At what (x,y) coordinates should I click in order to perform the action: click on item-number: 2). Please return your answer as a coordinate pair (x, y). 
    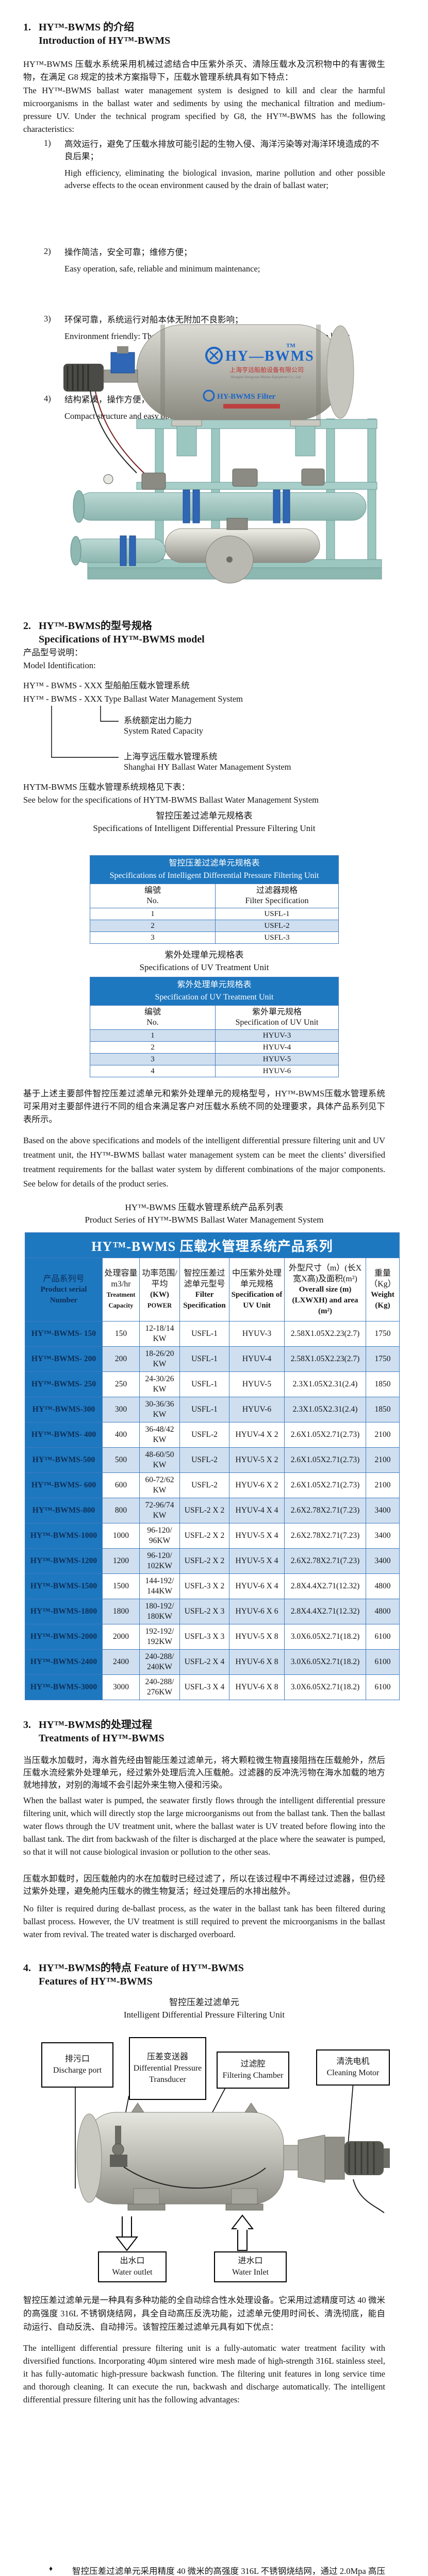
    Looking at the image, I should click on (47, 251).